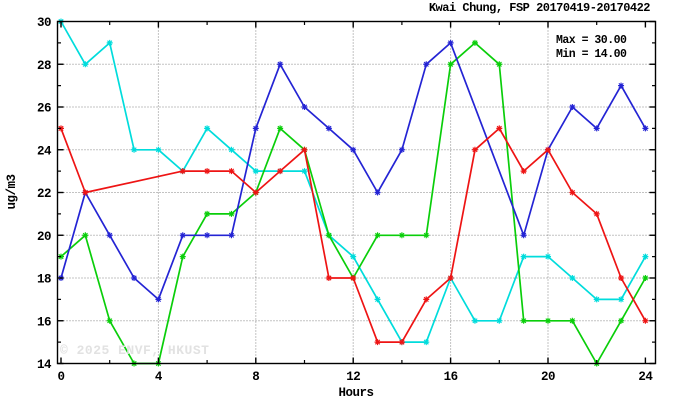 Image resolution: width=674 pixels, height=409 pixels. Describe the element at coordinates (159, 377) in the screenshot. I see `x-tick-label: 4` at that location.